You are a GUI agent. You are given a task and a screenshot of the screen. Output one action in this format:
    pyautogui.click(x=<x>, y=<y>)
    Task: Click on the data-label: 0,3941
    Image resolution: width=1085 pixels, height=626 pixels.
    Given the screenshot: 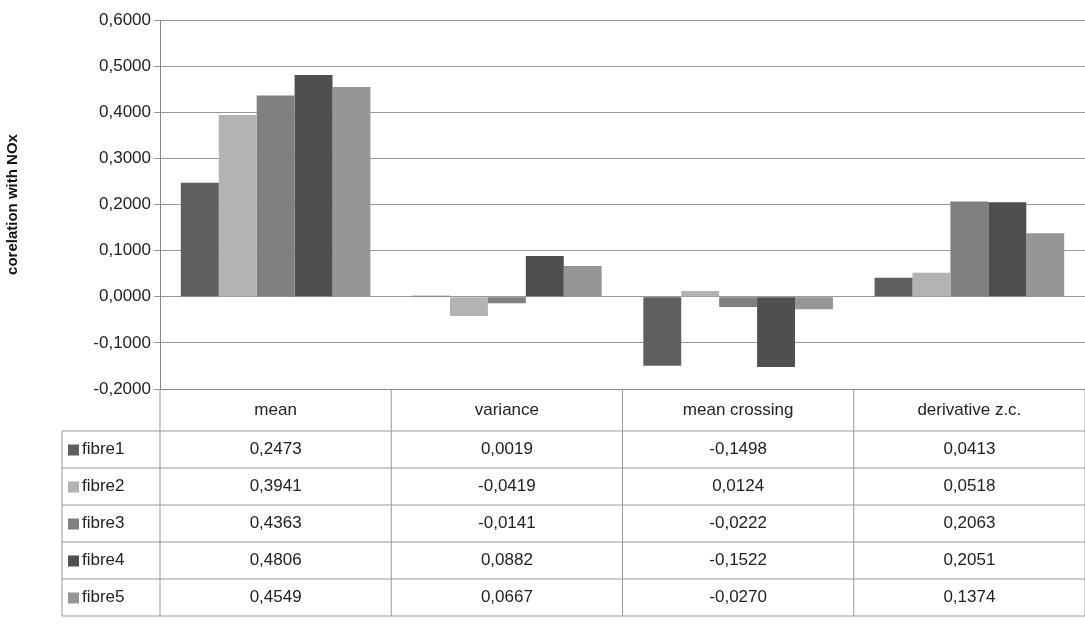 What is the action you would take?
    pyautogui.click(x=275, y=486)
    